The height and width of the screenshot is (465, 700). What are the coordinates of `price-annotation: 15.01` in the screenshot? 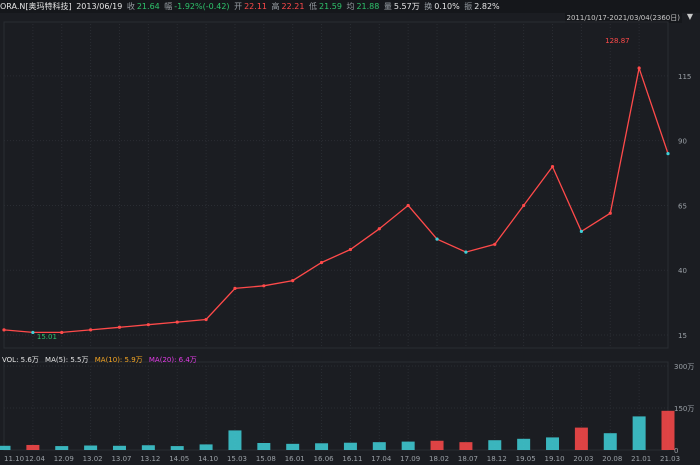 It's located at (47, 337).